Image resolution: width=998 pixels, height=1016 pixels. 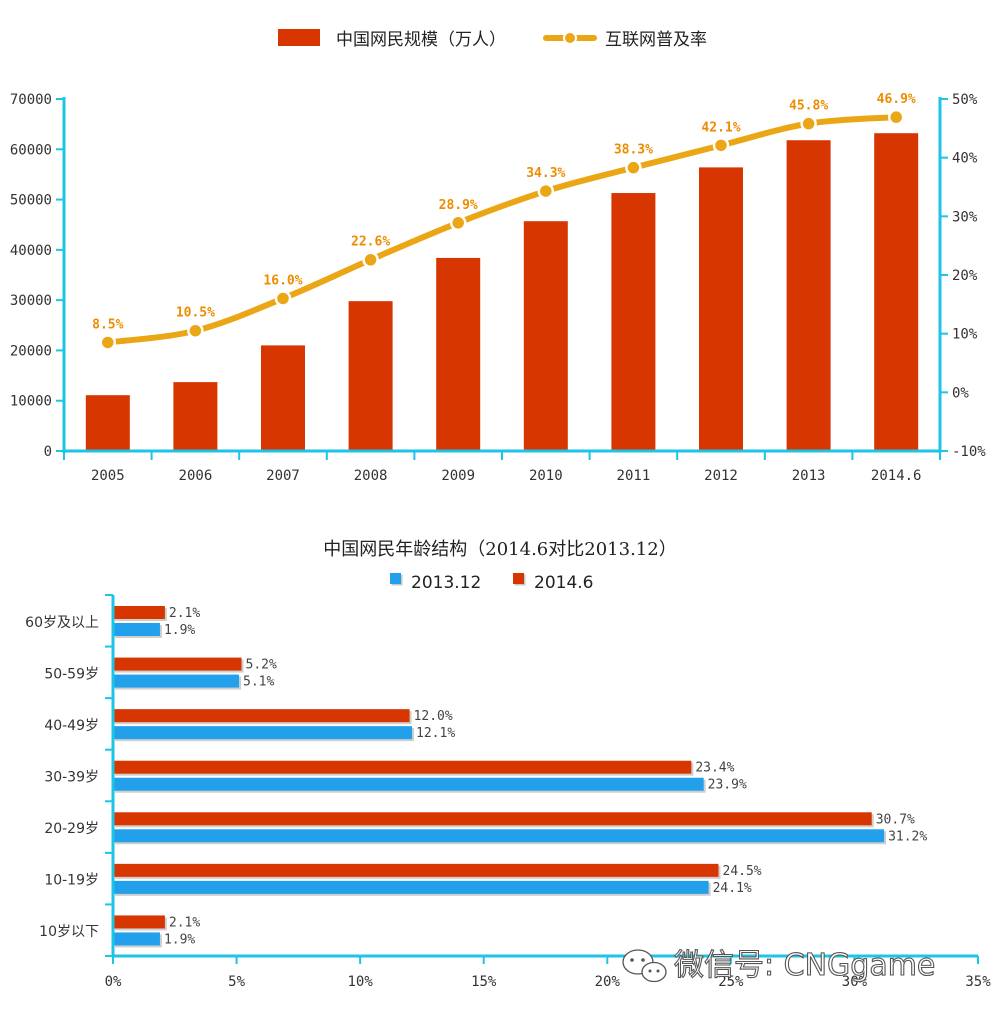 I want to click on wechat-icon, so click(x=644, y=966).